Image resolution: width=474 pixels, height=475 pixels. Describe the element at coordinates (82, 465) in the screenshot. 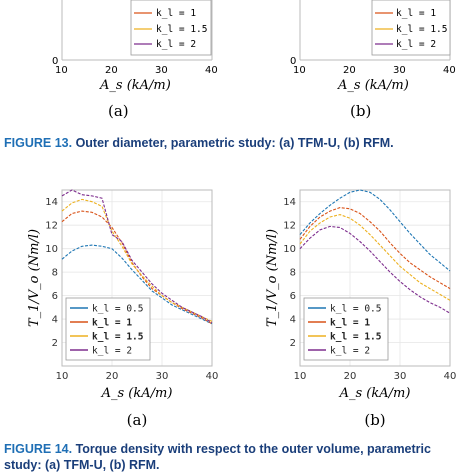

I see `figure14-caption-line2: study: (a) TFM-U, (b) RFM.` at that location.